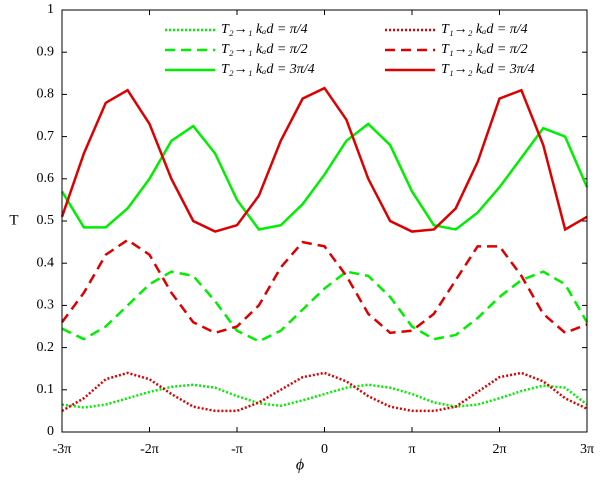 The width and height of the screenshot is (600, 482). What do you see at coordinates (237, 449) in the screenshot?
I see `x-tick-label: -π` at bounding box center [237, 449].